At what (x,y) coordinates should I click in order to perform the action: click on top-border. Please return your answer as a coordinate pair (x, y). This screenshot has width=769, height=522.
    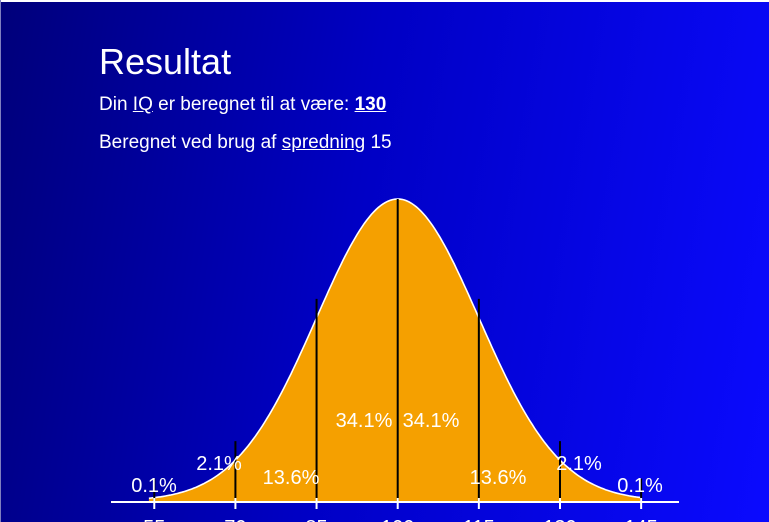
    Looking at the image, I should click on (384, 1).